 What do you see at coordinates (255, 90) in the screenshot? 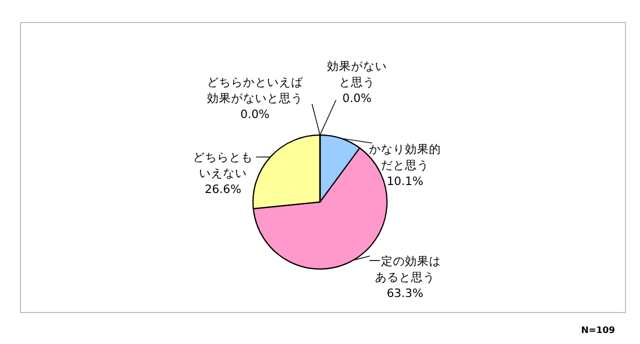
I see `category-label: どちらかといえば効果がないと思う` at bounding box center [255, 90].